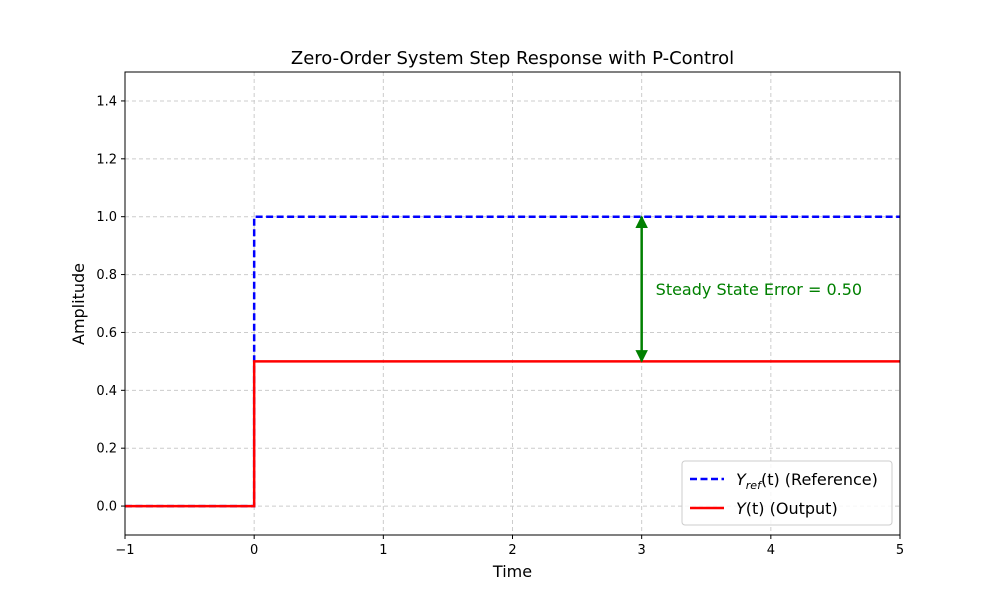 Image resolution: width=1000 pixels, height=604 pixels. I want to click on annotation-layer: Steady State Error = 0.50, so click(748, 289).